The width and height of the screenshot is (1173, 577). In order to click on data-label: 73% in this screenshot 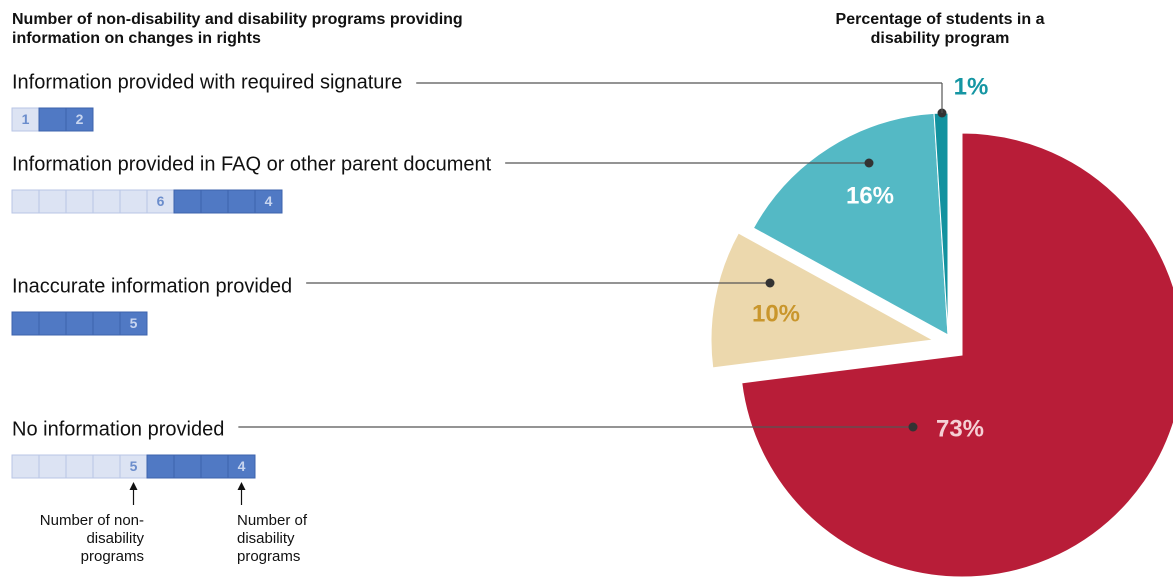, I will do `click(960, 428)`.